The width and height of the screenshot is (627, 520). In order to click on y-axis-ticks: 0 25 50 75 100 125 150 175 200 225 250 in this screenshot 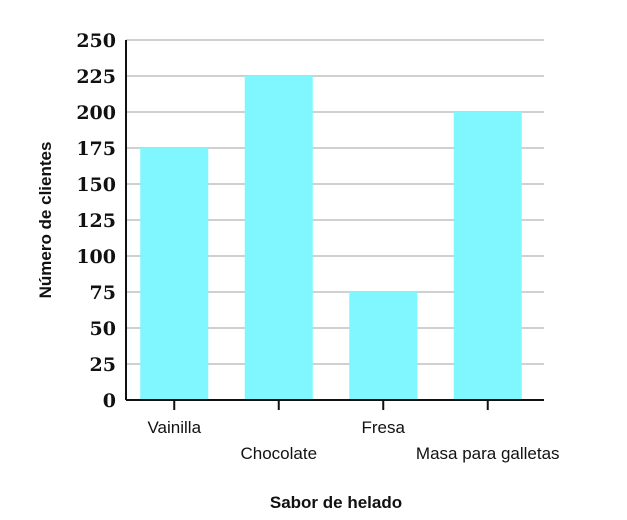, I will do `click(96, 221)`.